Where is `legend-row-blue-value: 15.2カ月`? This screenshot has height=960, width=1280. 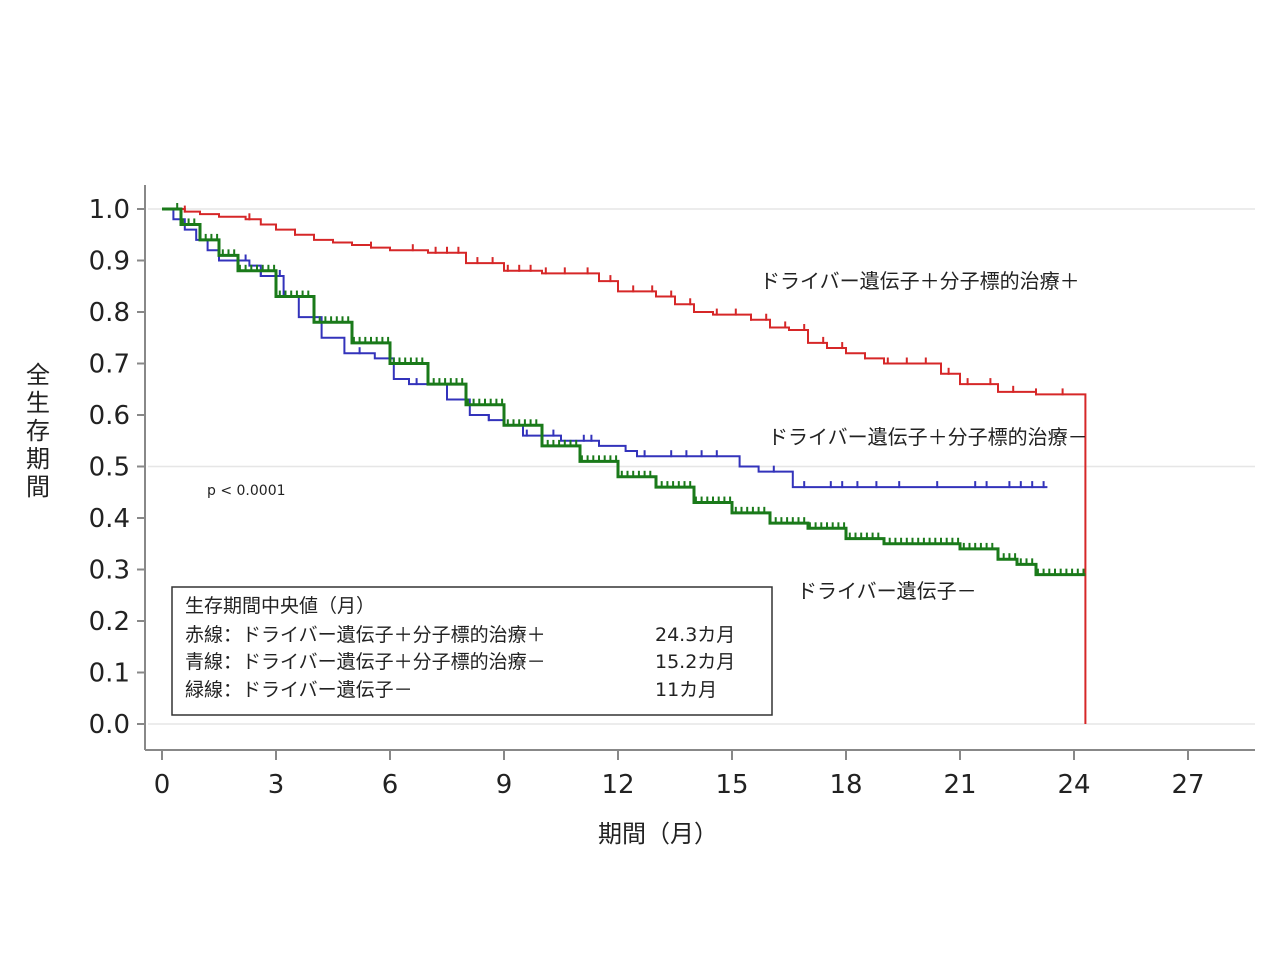 legend-row-blue-value: 15.2カ月 is located at coordinates (695, 662).